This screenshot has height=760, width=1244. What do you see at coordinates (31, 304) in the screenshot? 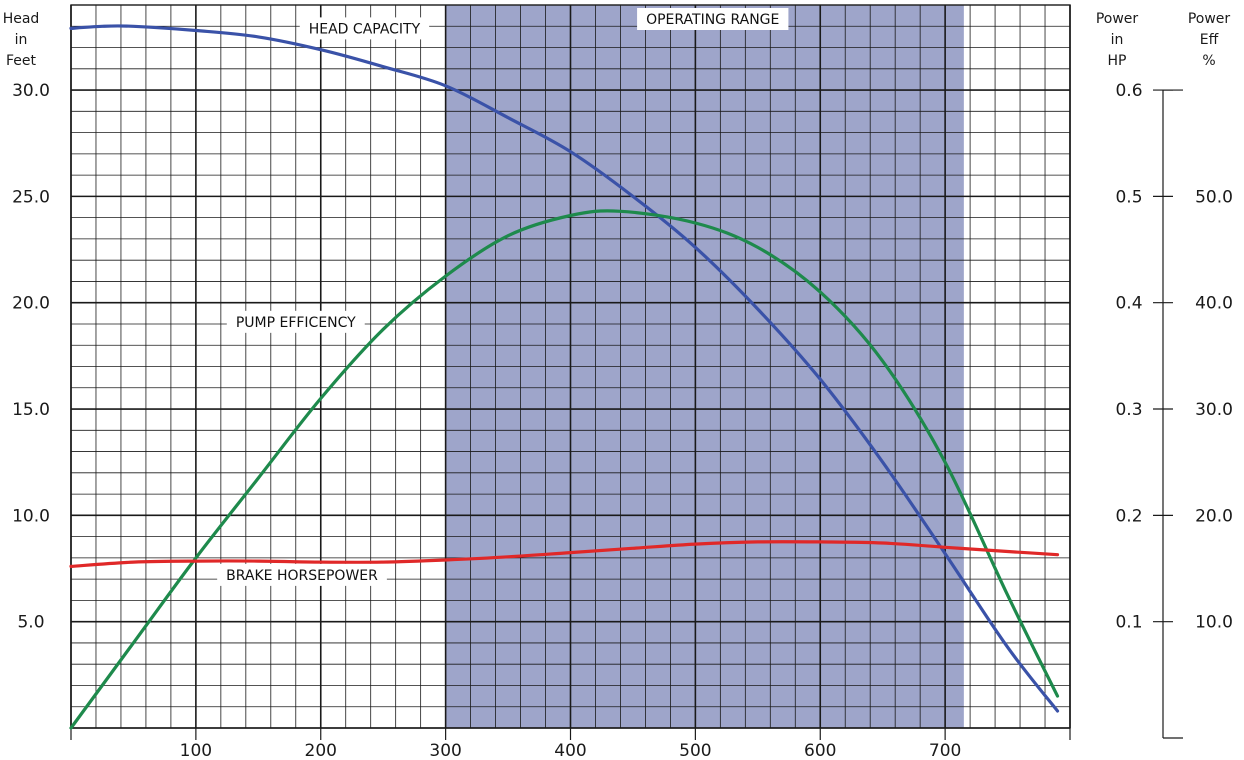
I see `y-left-tick-label: 20.0` at bounding box center [31, 304].